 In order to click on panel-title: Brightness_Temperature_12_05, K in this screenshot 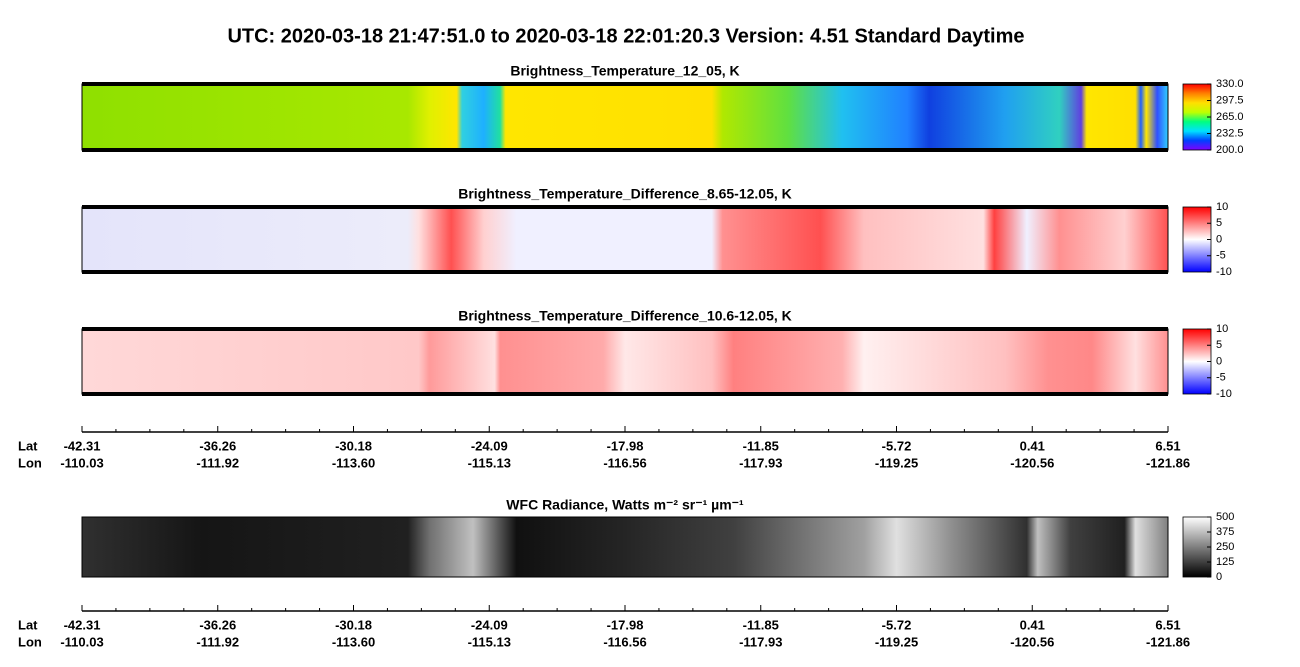, I will do `click(624, 71)`.